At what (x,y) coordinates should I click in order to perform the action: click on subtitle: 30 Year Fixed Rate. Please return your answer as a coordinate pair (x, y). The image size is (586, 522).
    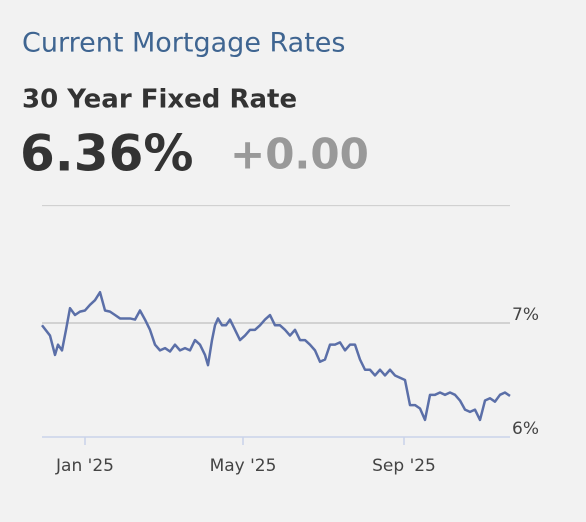
    Looking at the image, I should click on (159, 100).